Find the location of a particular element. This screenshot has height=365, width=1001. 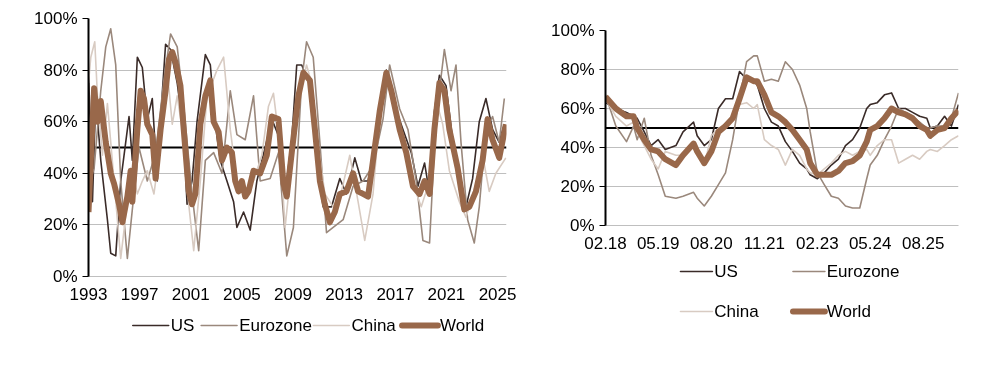

x-tick-label: 05.24 is located at coordinates (870, 243).